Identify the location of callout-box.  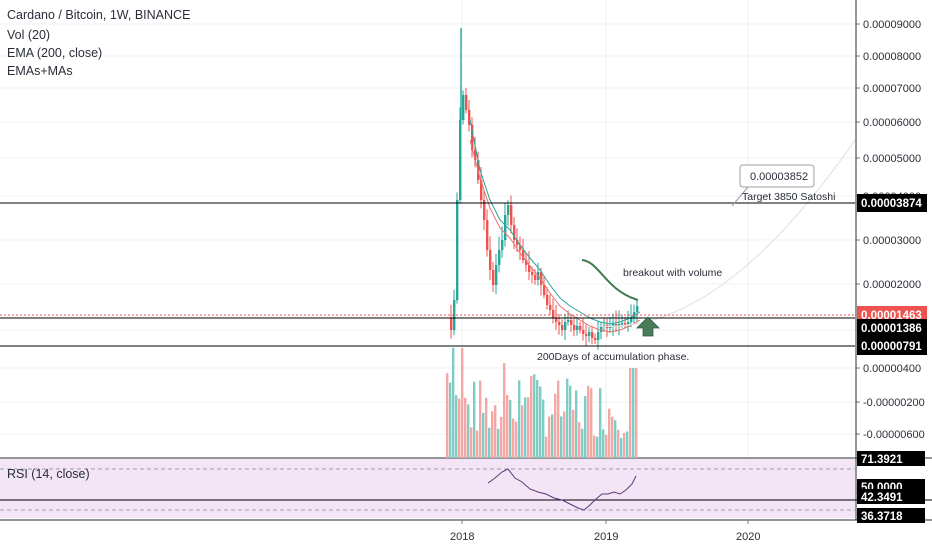
(777, 176).